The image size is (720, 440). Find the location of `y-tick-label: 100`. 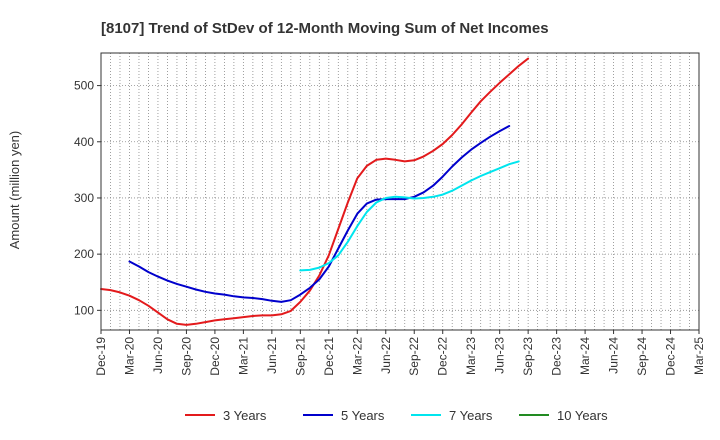

y-tick-label: 100 is located at coordinates (84, 310).